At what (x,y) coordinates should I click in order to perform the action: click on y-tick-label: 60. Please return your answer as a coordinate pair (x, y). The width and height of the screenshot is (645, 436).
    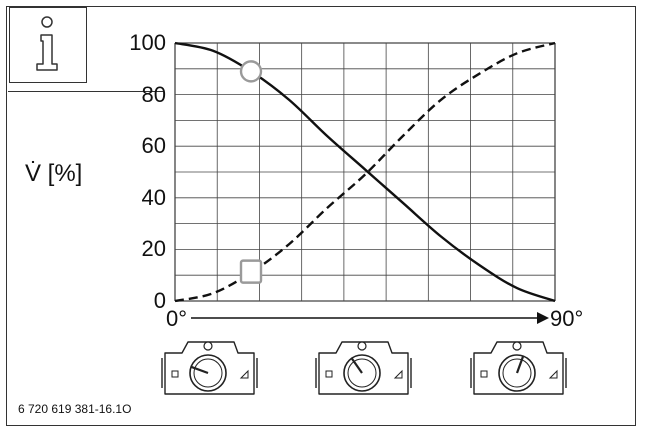
    Looking at the image, I should click on (153, 146).